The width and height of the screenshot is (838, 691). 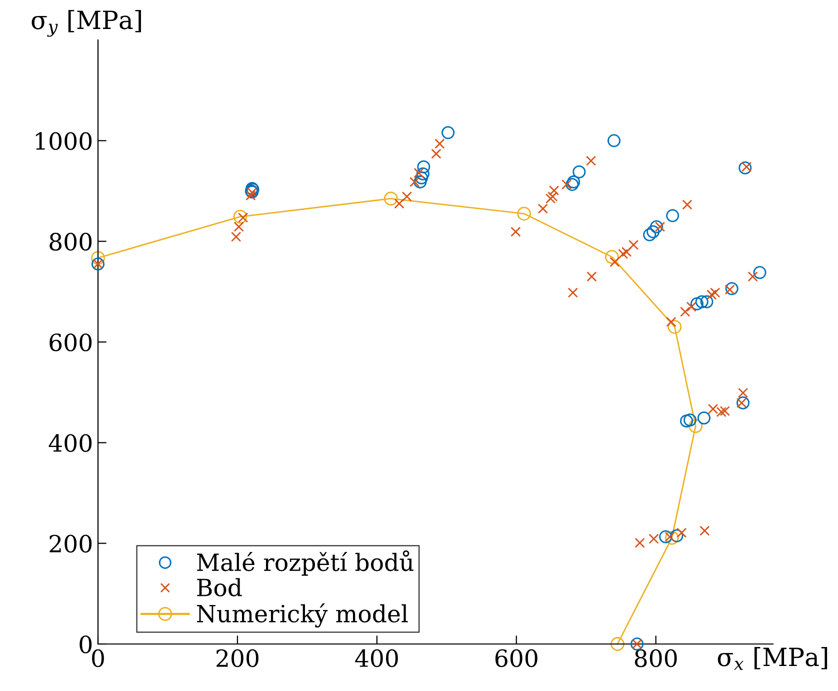 I want to click on y-tick-label: 200, so click(x=71, y=543).